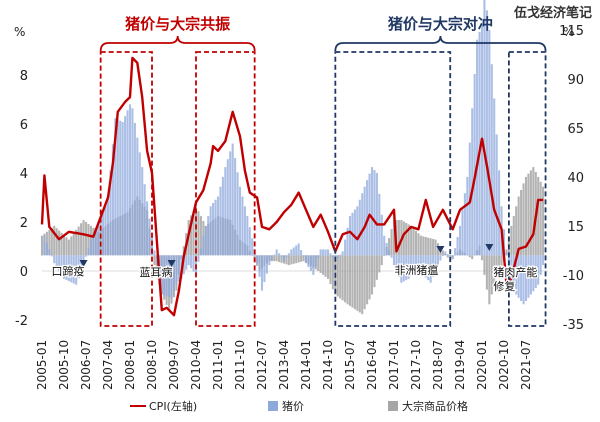  What do you see at coordinates (568, 32) in the screenshot?
I see `right-axis-unit: %` at bounding box center [568, 32].